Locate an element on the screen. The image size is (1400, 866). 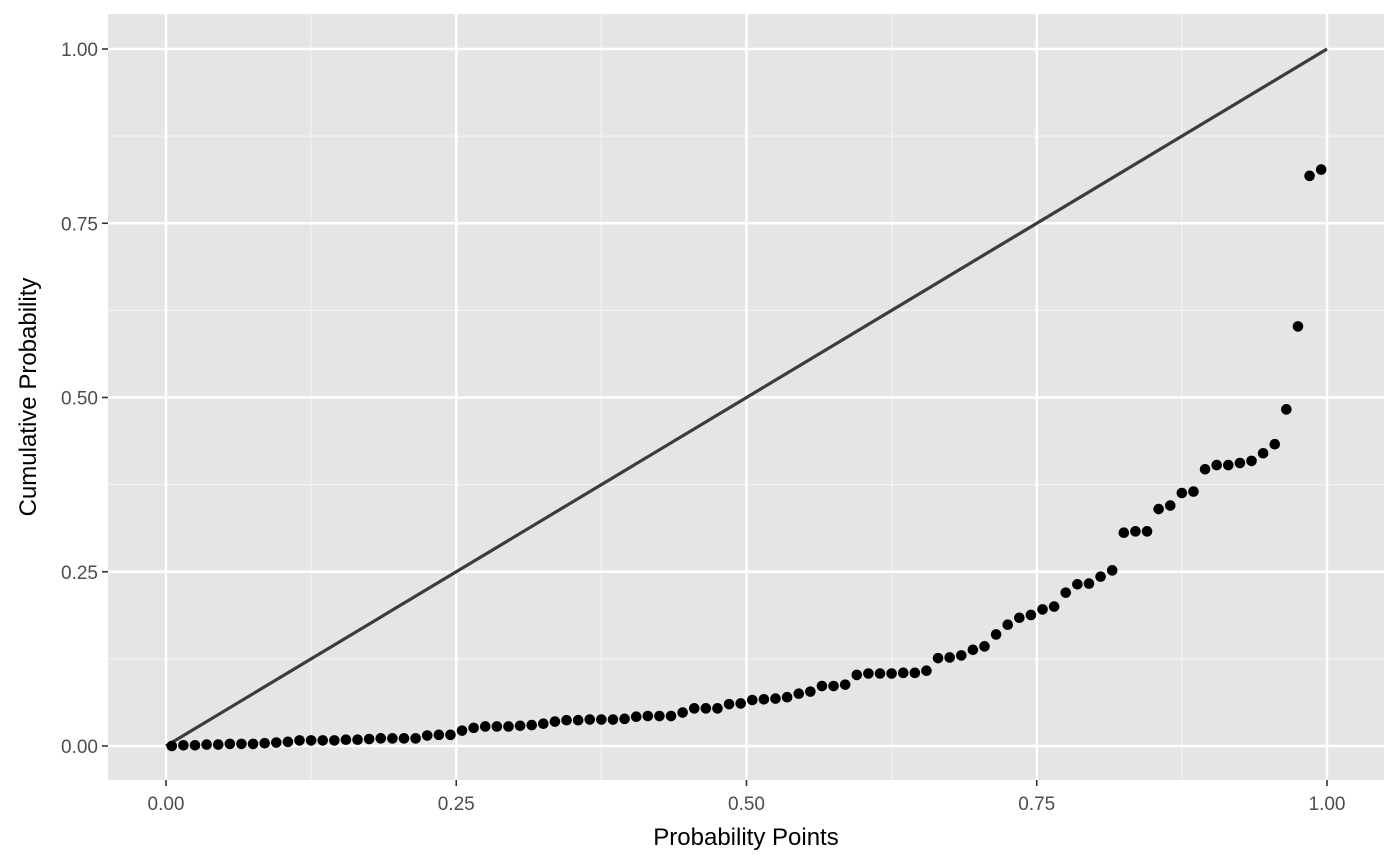
y-tick-label: 0.25 is located at coordinates (79, 573).